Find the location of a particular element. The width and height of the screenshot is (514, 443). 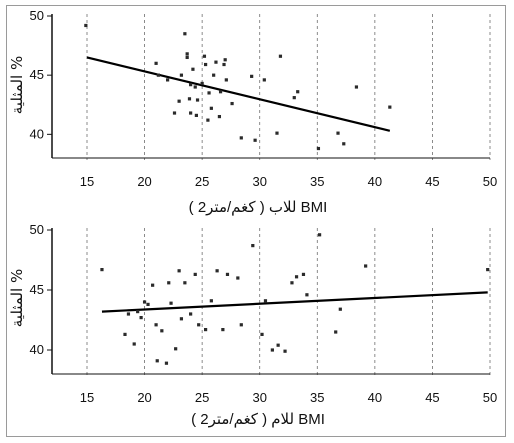

x-tick-label: 40 is located at coordinates (375, 397).